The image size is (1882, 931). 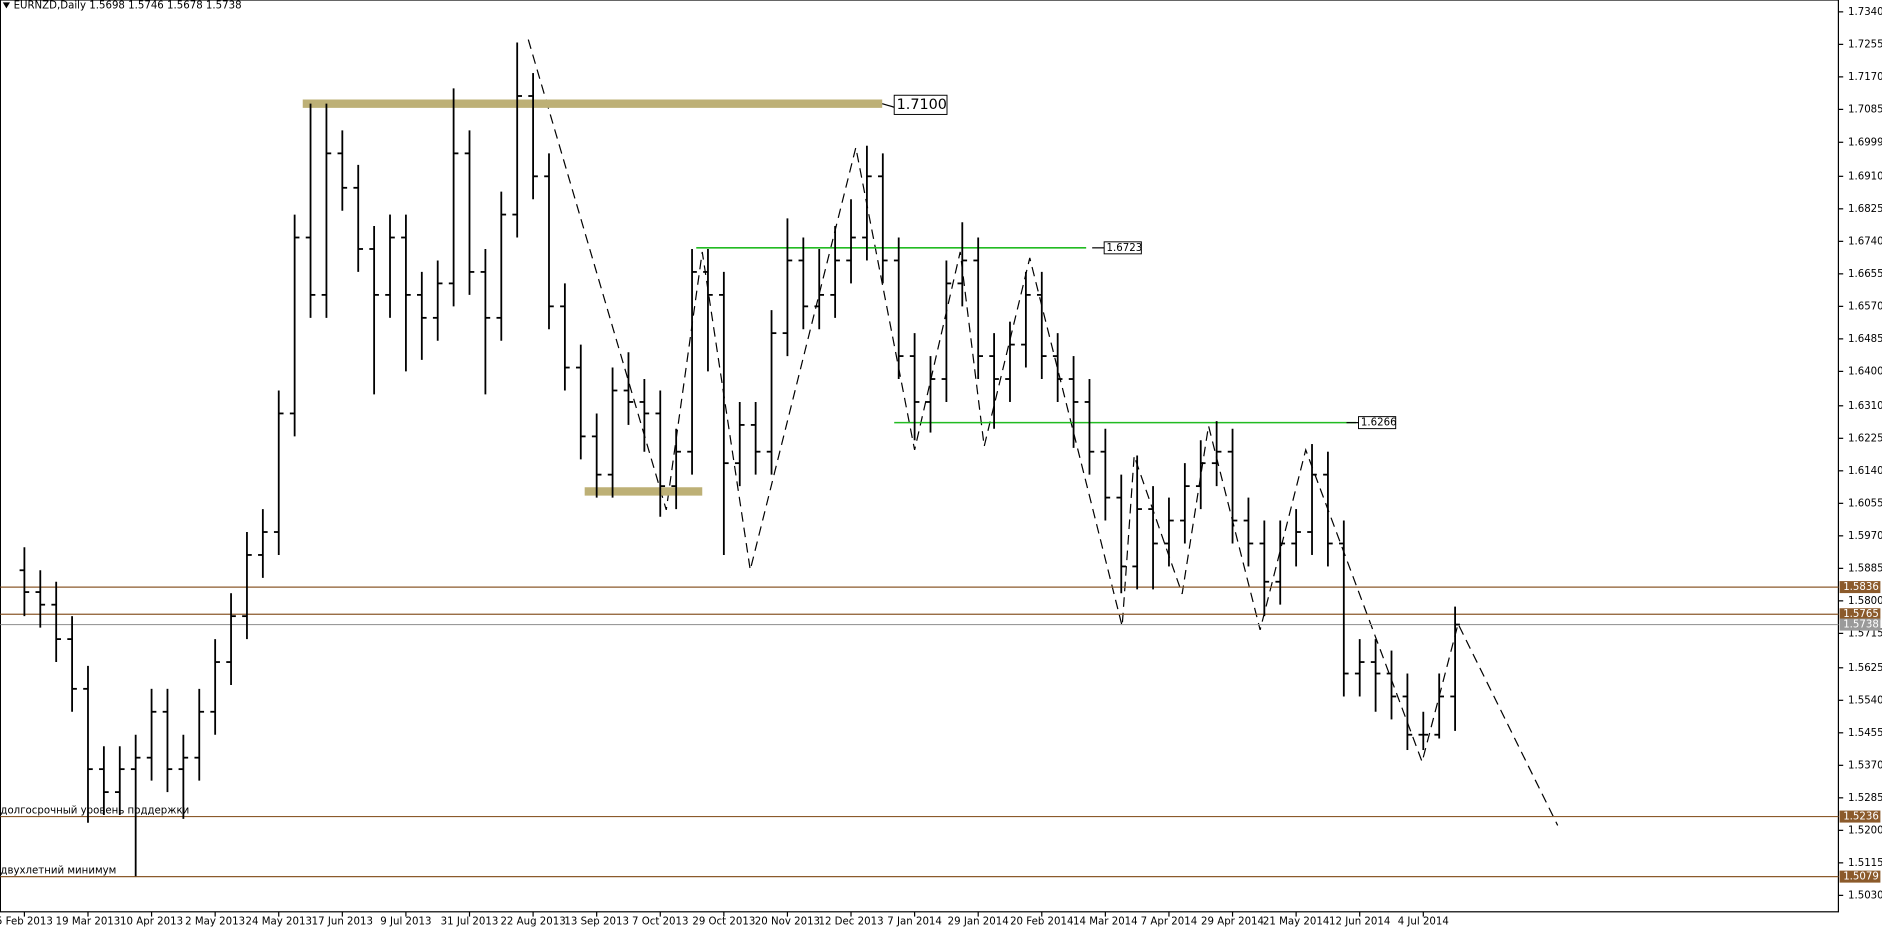 I want to click on y-tick-label: 1.6140, so click(x=1865, y=471).